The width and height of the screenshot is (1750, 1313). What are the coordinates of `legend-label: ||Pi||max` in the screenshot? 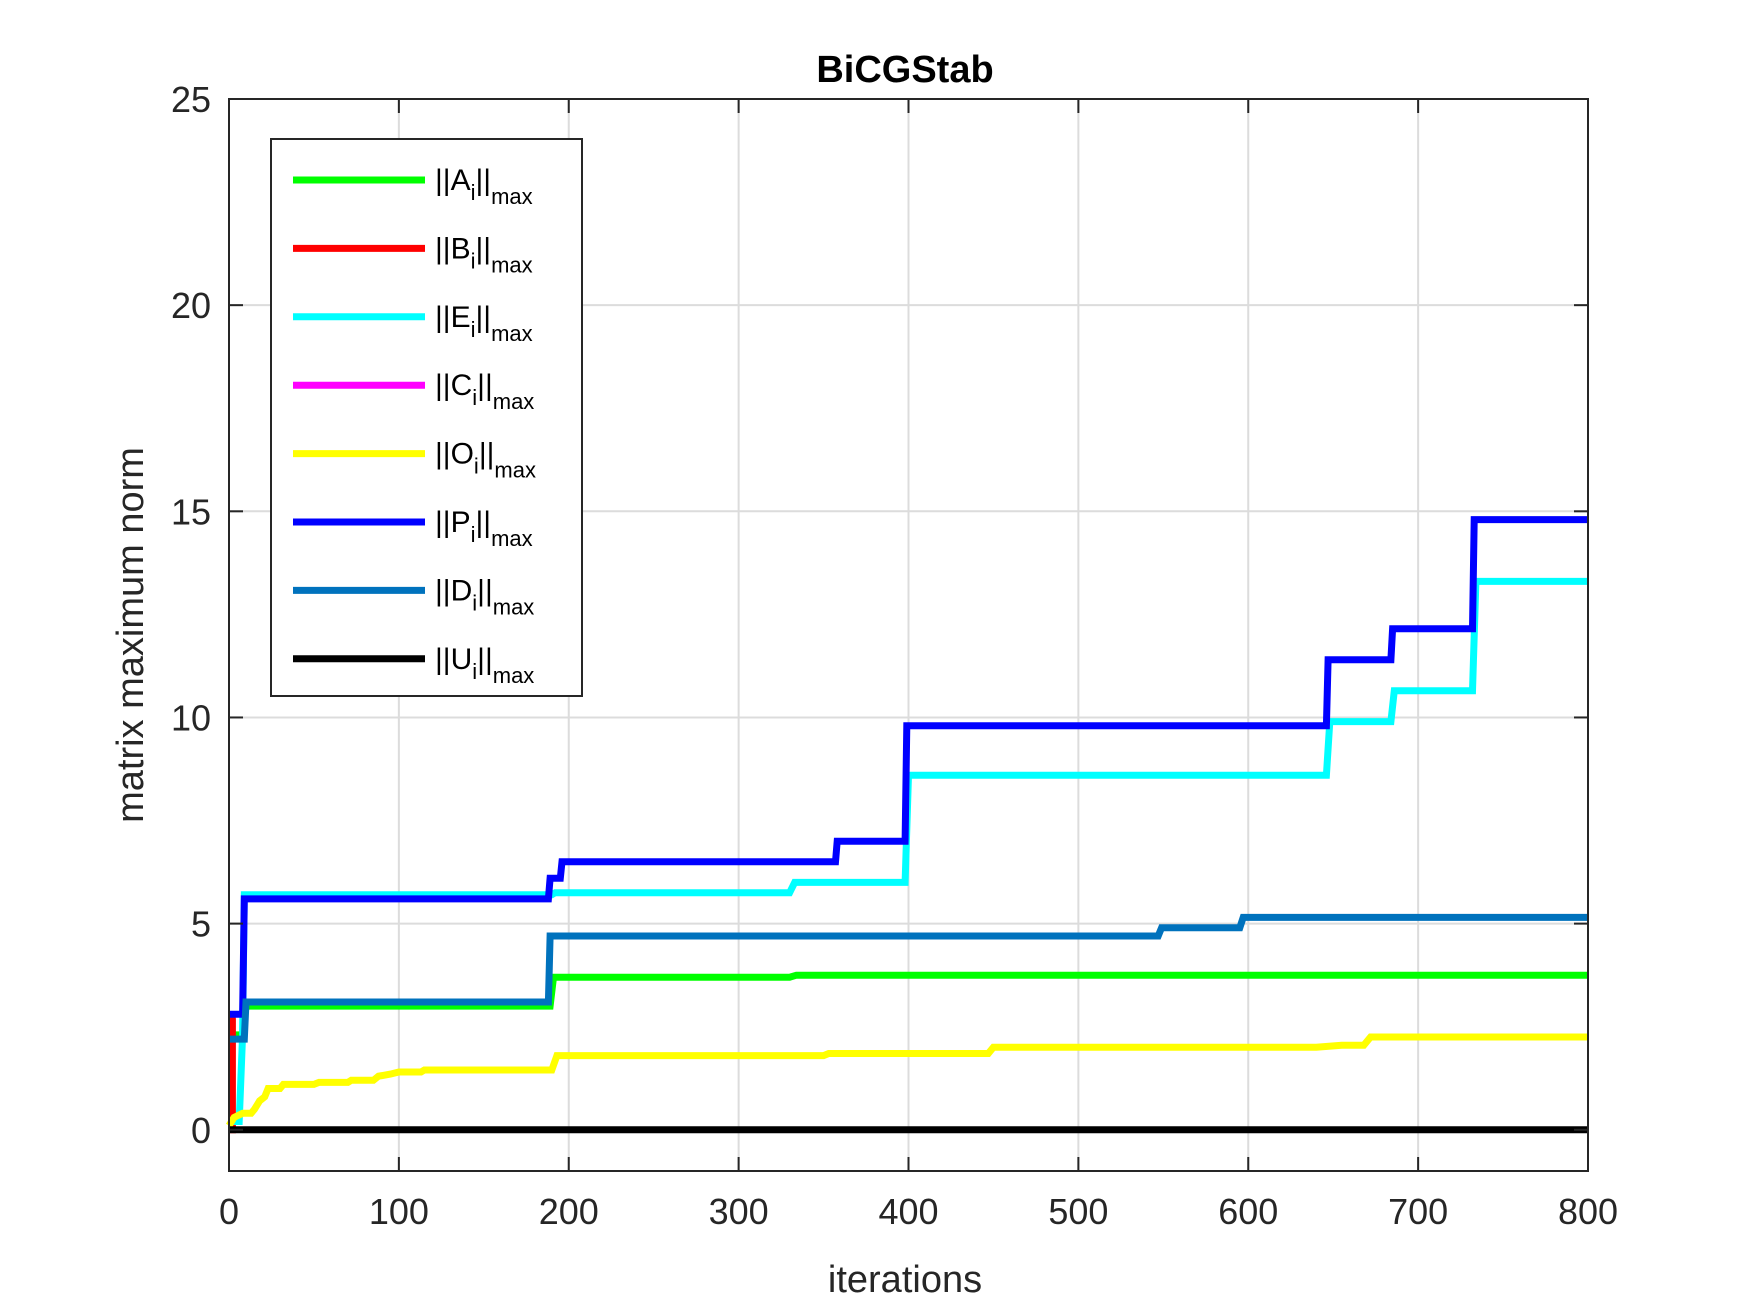 It's located at (484, 528).